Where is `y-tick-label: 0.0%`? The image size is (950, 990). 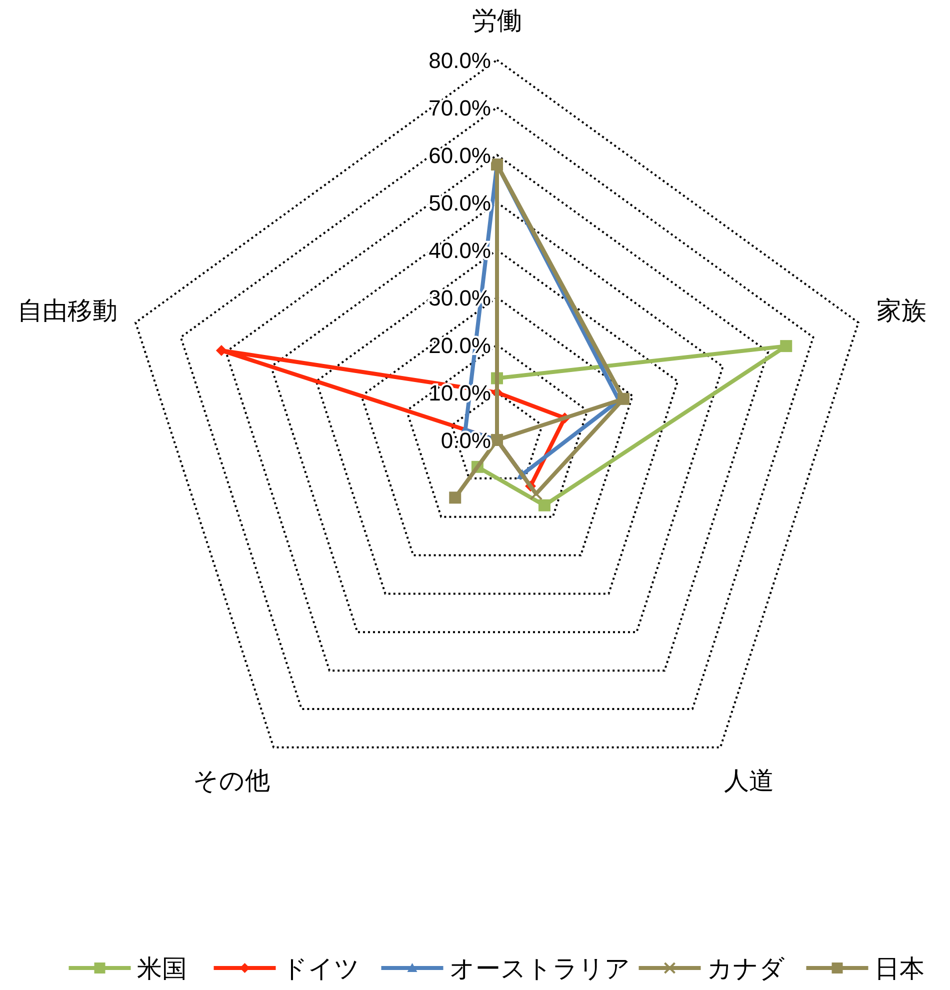
y-tick-label: 0.0% is located at coordinates (465, 440).